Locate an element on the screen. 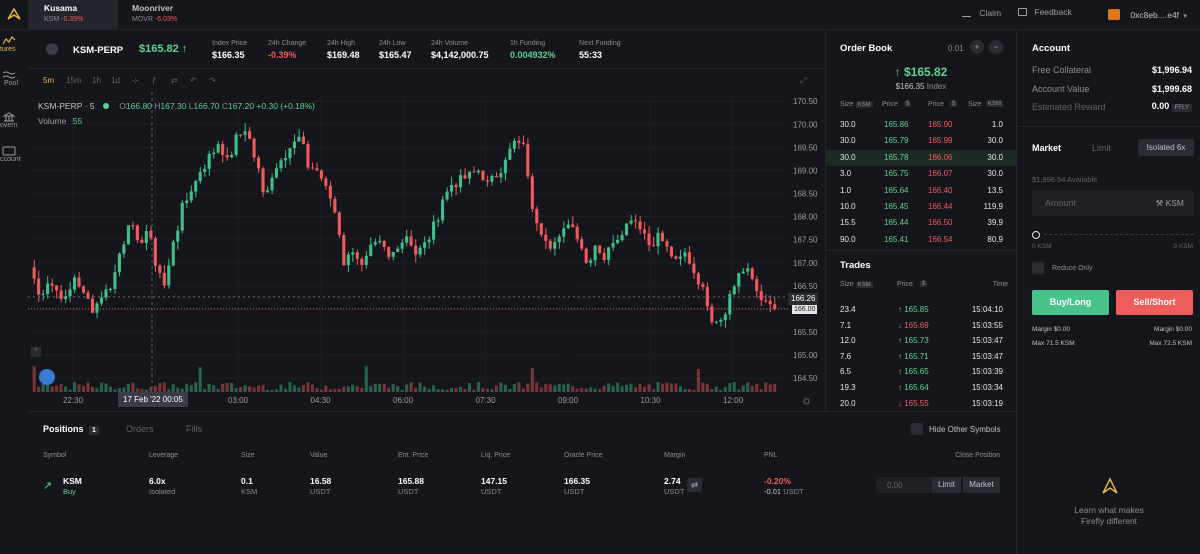  slider-min-label: 0 KSM is located at coordinates (1042, 246).